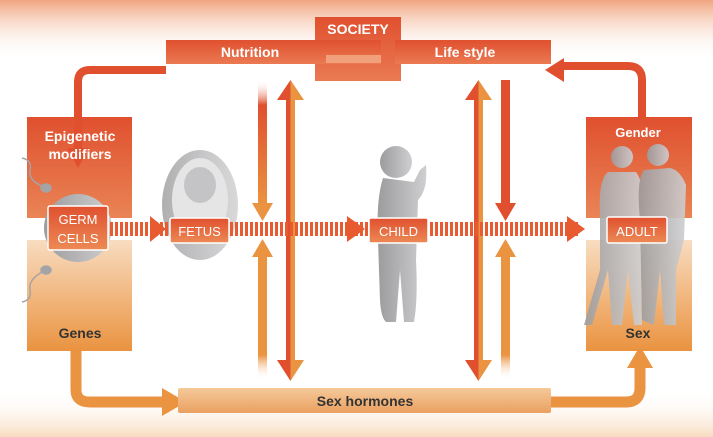 The image size is (713, 437). Describe the element at coordinates (78, 219) in the screenshot. I see `germ-cells-label-line1: GERM` at that location.